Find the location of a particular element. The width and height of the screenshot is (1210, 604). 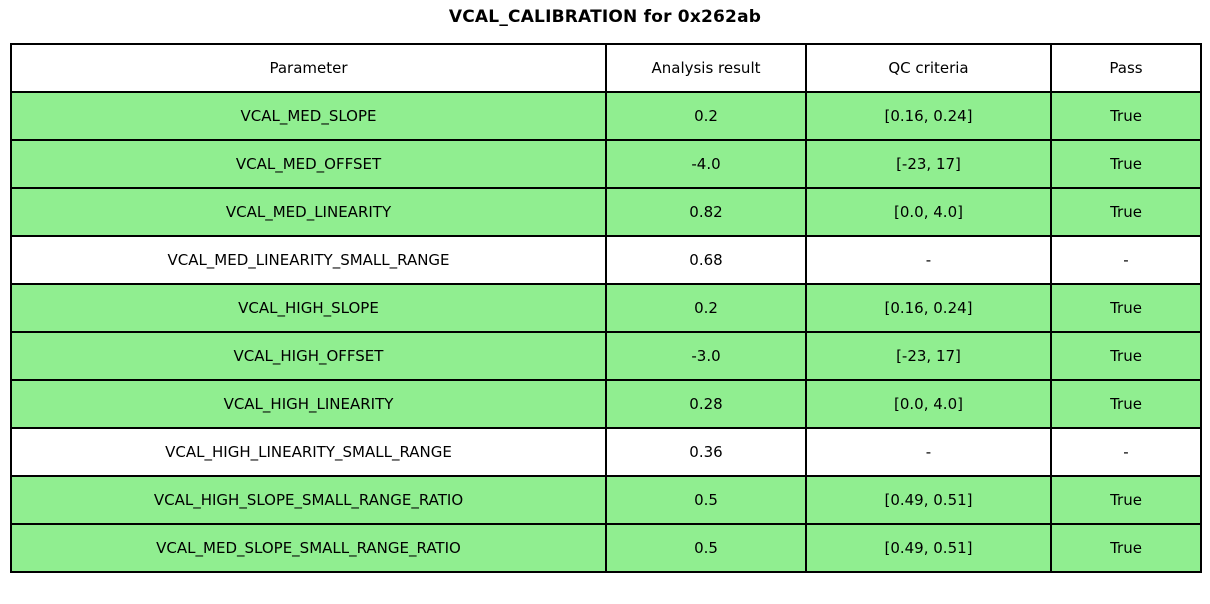

cell-analysis-result: -3.0 is located at coordinates (706, 356).